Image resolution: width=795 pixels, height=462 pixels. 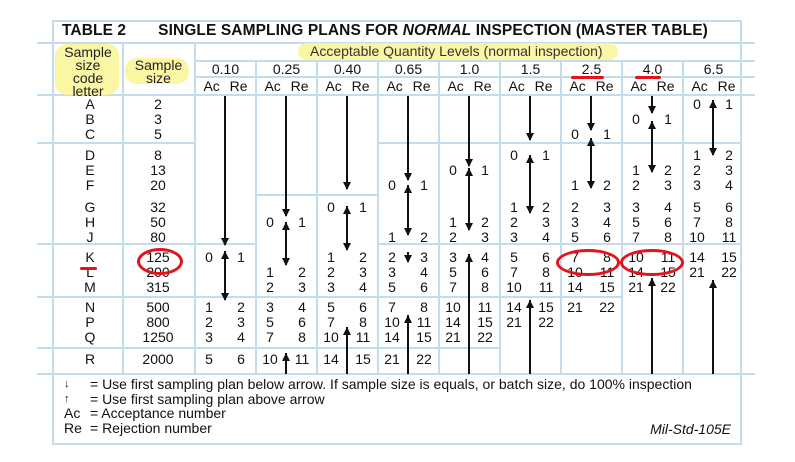 What do you see at coordinates (363, 207) in the screenshot?
I see `re-value: 1` at bounding box center [363, 207].